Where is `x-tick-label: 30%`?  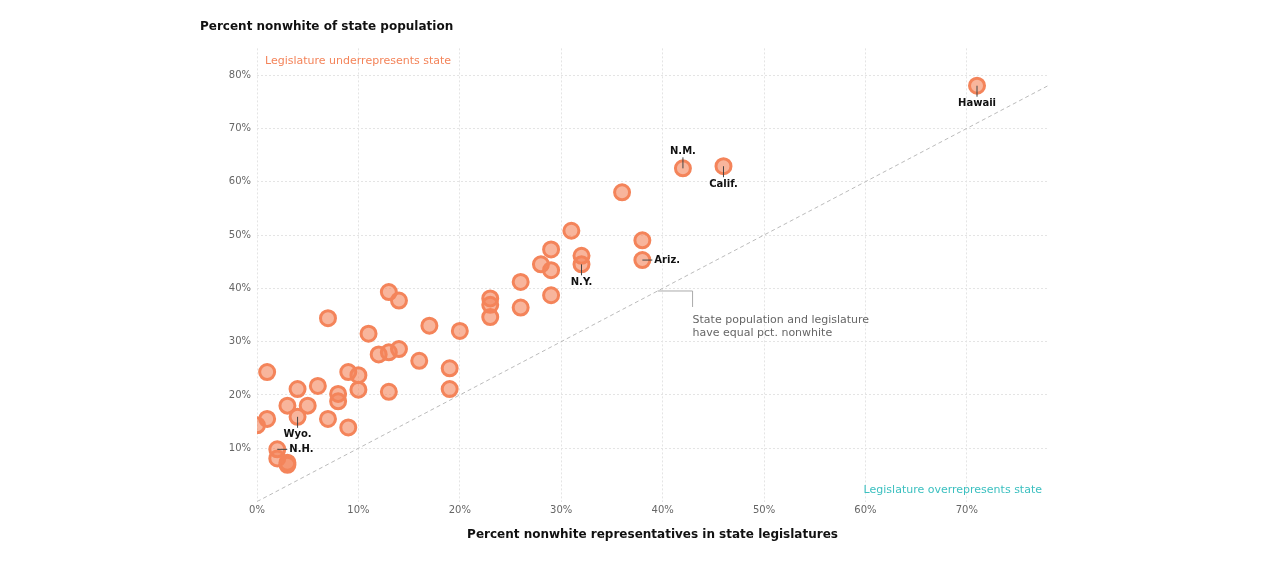
x-tick-label: 30% is located at coordinates (561, 510).